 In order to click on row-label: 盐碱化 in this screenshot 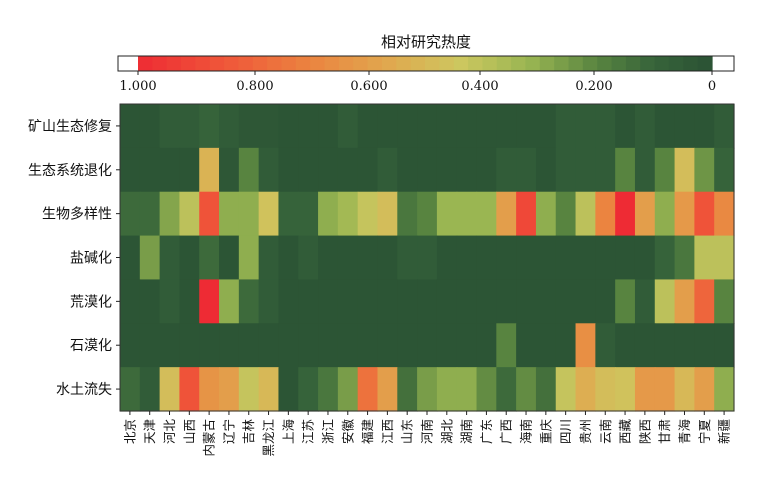, I will do `click(91, 259)`.